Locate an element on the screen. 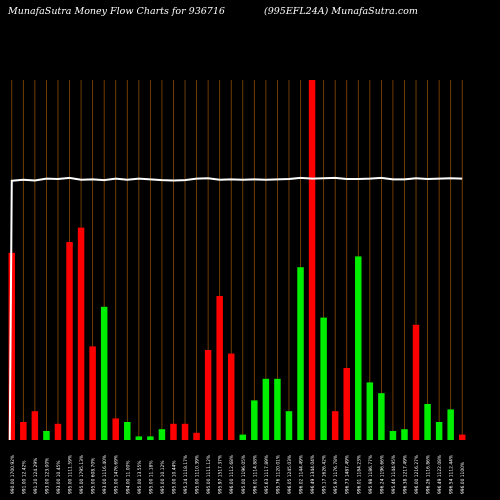 This screenshot has width=500, height=500. x-tick-label: 993.00 1116.40% is located at coordinates (105, 474).